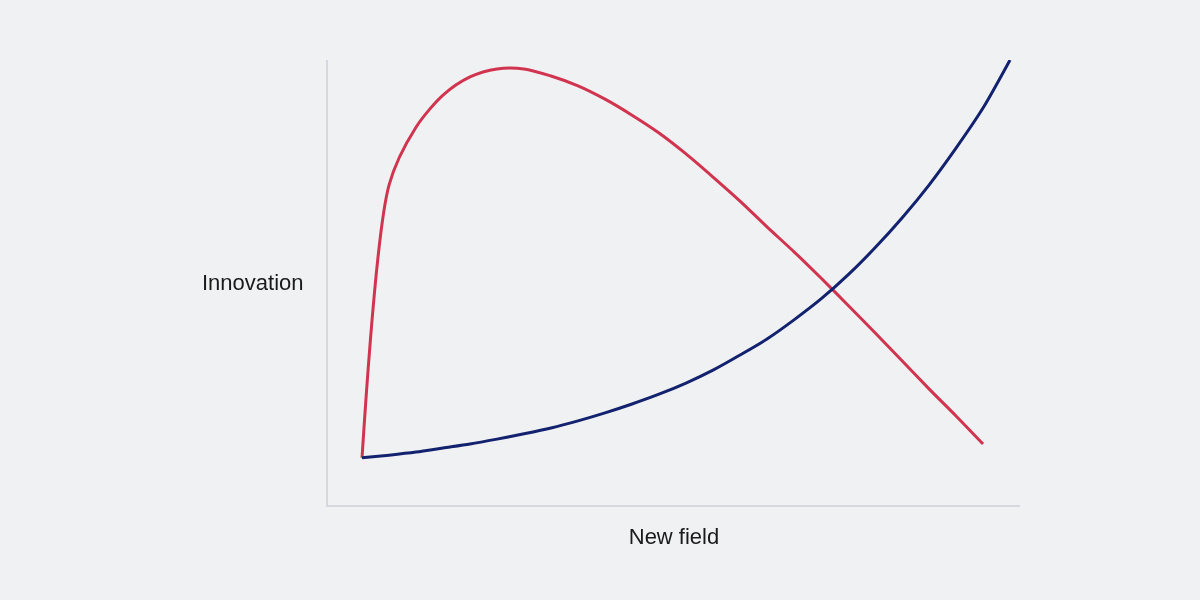 This screenshot has height=600, width=1200. Describe the element at coordinates (674, 536) in the screenshot. I see `x-axis-title: New field` at that location.